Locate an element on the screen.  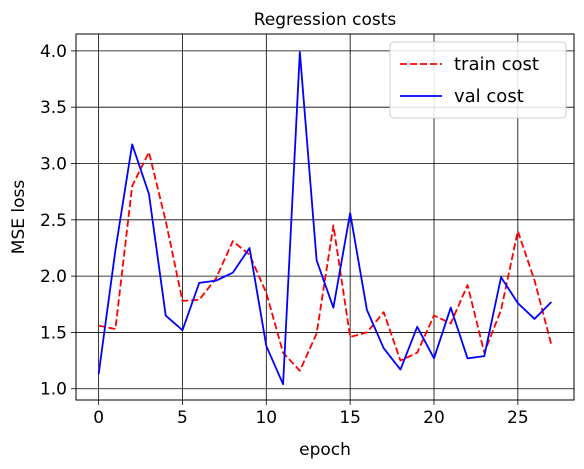
y-tick-label: 3.5 is located at coordinates (53, 108).